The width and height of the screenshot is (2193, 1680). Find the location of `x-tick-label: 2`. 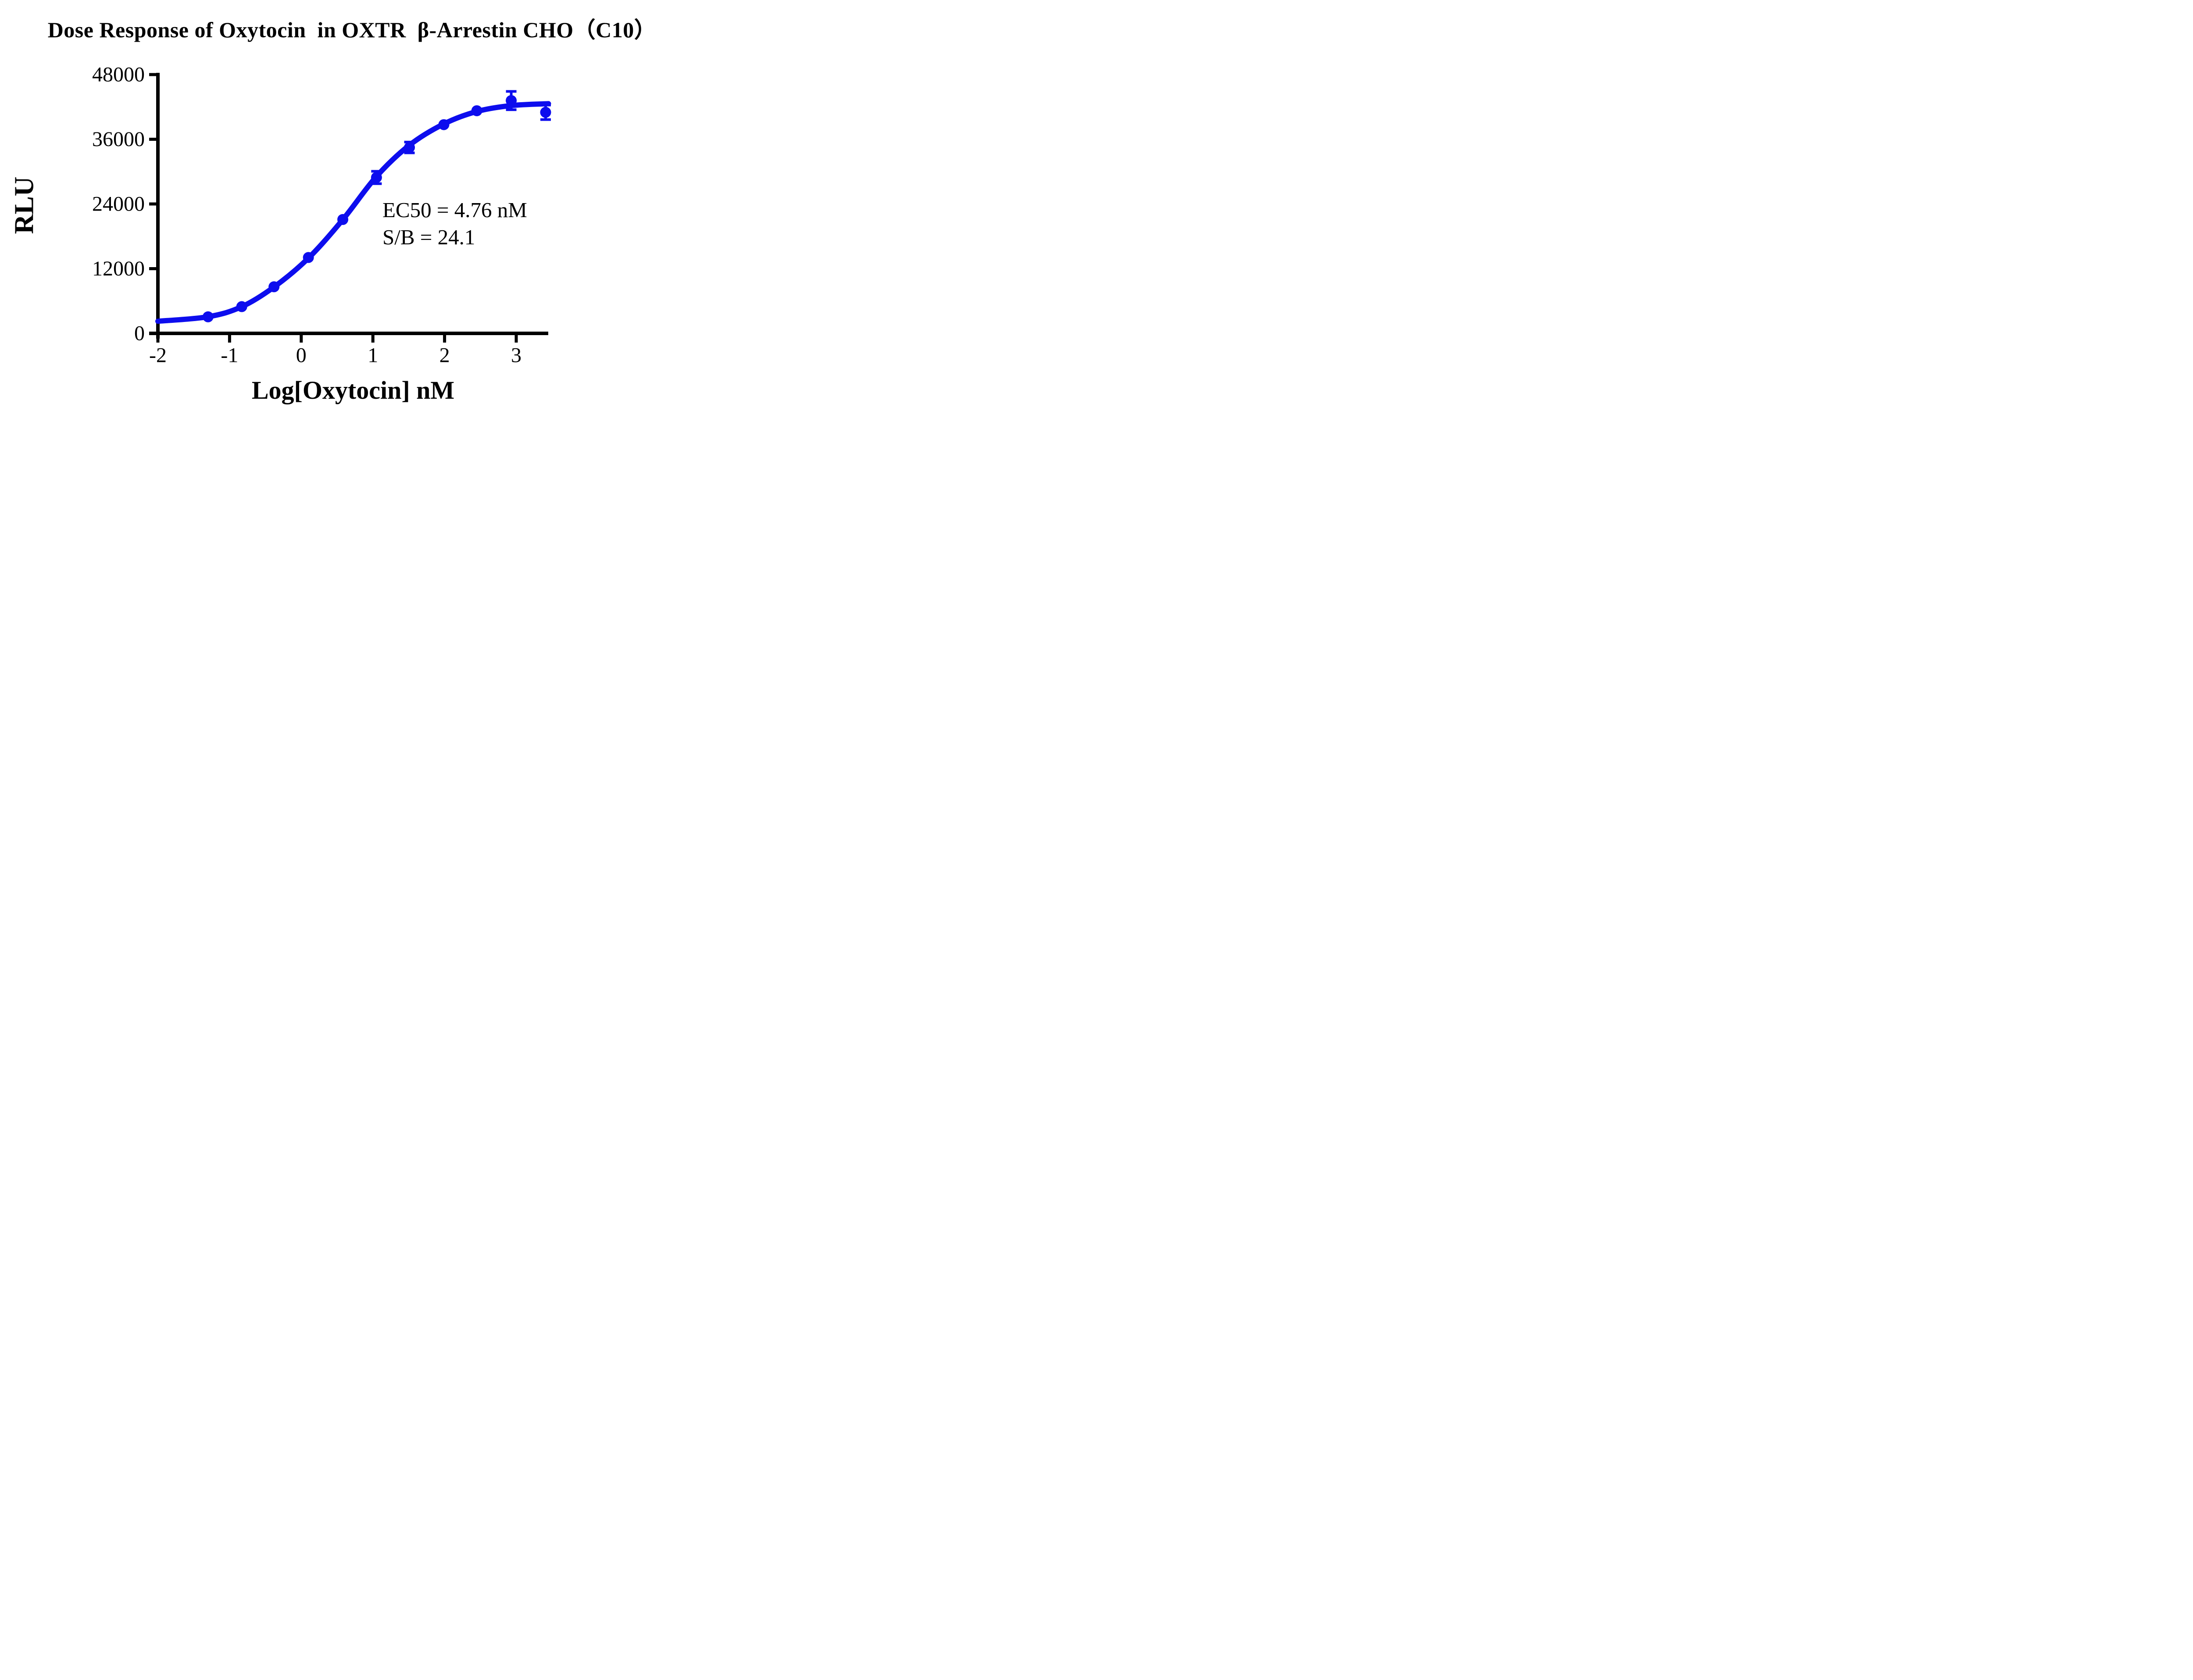

x-tick-label: 2 is located at coordinates (444, 355).